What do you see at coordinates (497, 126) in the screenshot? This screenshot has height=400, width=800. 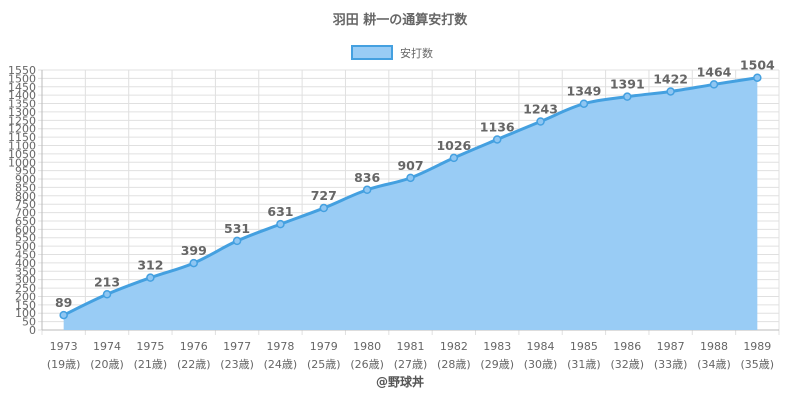 I see `data-label: 1136` at bounding box center [497, 126].